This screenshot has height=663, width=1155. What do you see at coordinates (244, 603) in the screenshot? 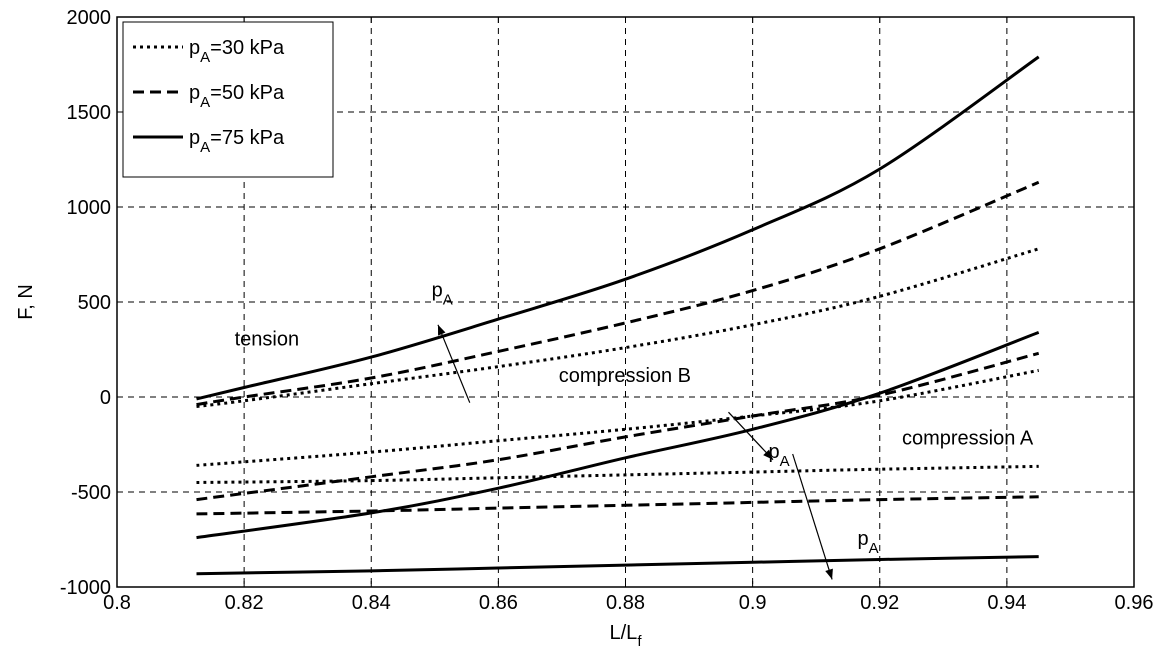
I see `x-tick-label: 0.82` at bounding box center [244, 603].